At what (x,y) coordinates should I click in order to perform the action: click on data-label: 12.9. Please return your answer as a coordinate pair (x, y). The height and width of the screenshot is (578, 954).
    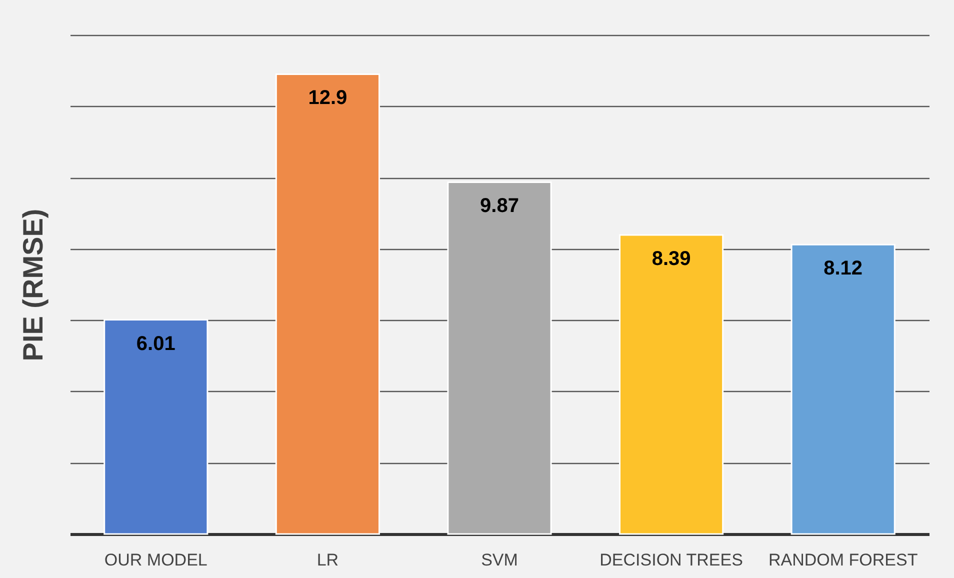
    Looking at the image, I should click on (328, 98).